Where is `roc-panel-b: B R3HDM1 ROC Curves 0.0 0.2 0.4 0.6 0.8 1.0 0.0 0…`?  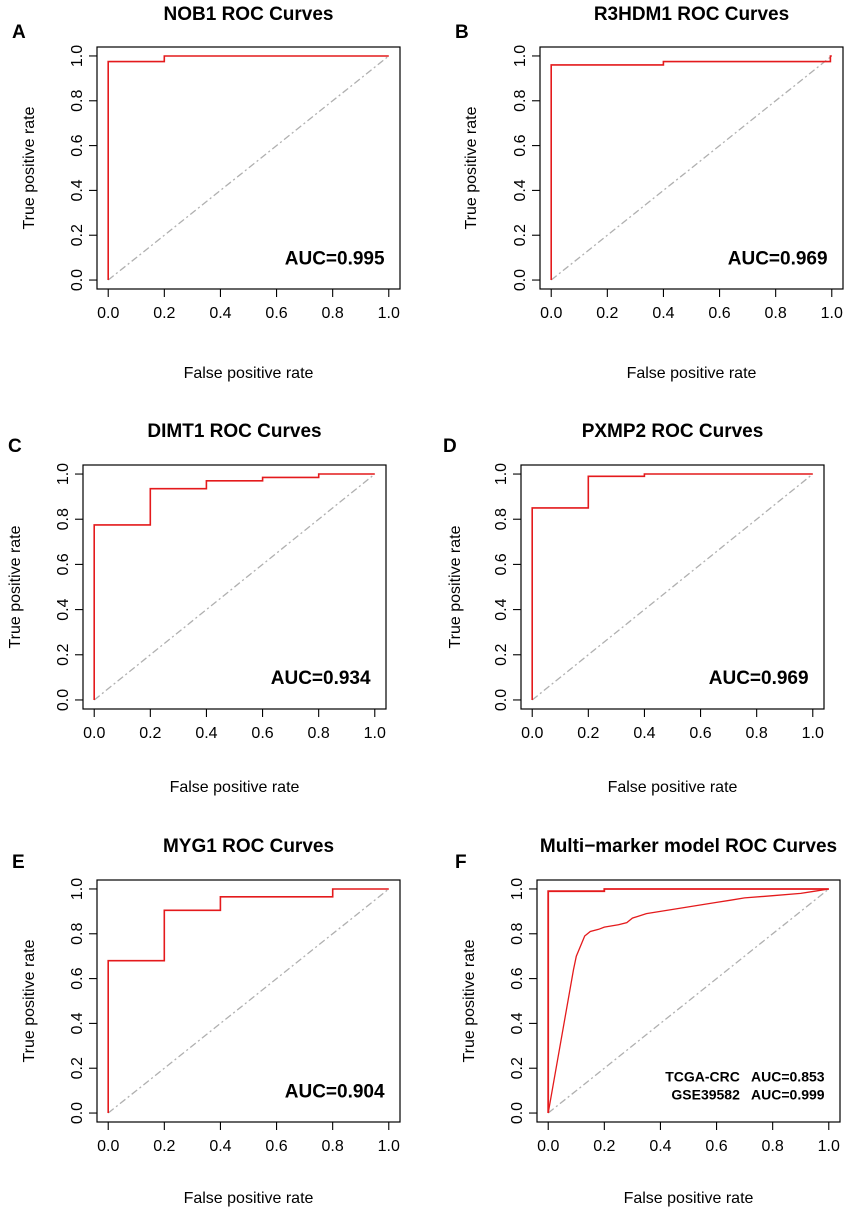
roc-panel-b: B R3HDM1 ROC Curves 0.0 0.2 0.4 0.6 0.8 1.0 0.0 0… is located at coordinates (649, 193).